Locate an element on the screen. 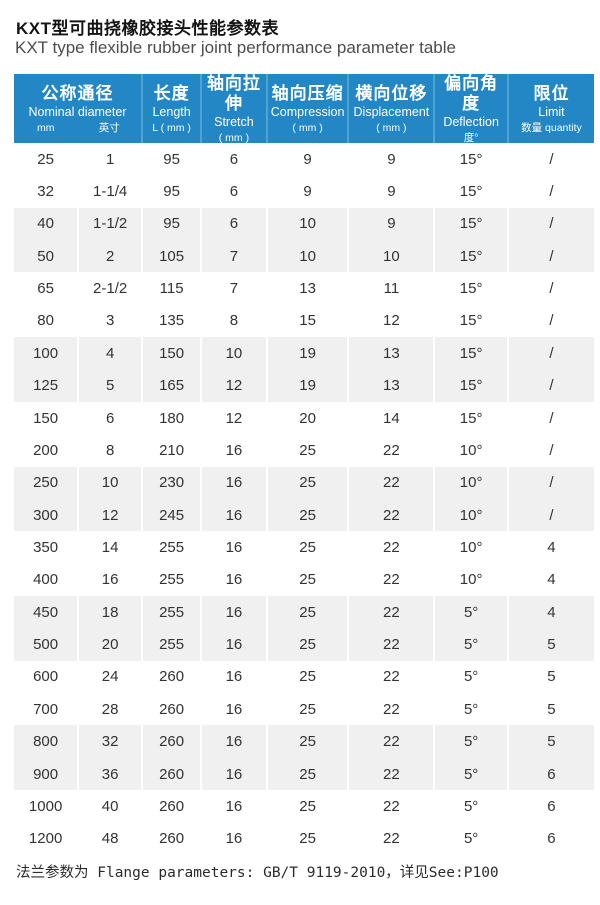  header-label-en: Deflection is located at coordinates (471, 121).